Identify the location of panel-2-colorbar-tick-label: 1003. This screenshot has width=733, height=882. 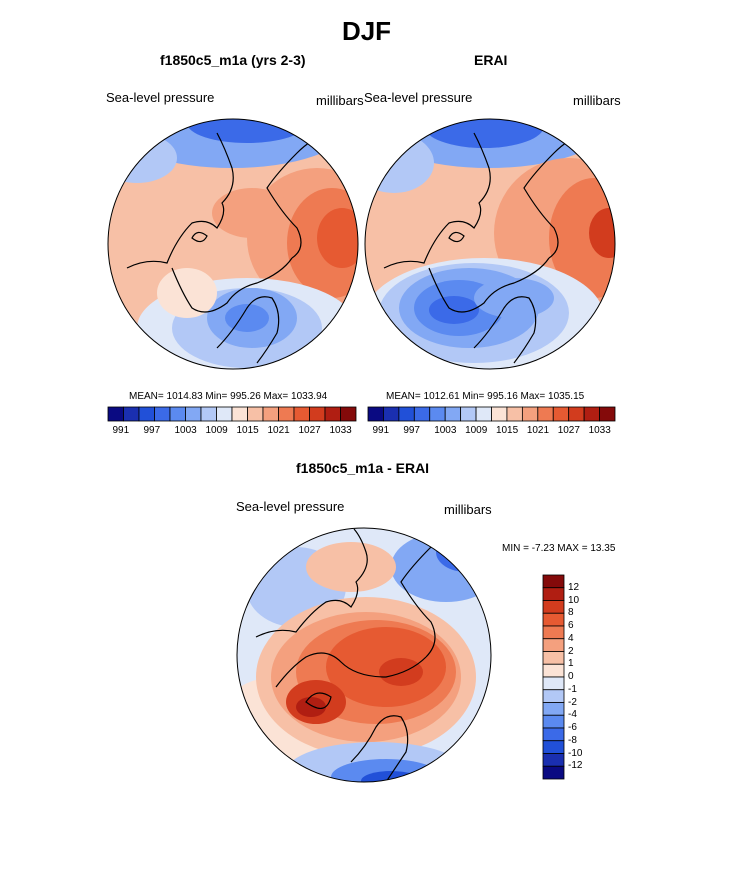
(445, 430).